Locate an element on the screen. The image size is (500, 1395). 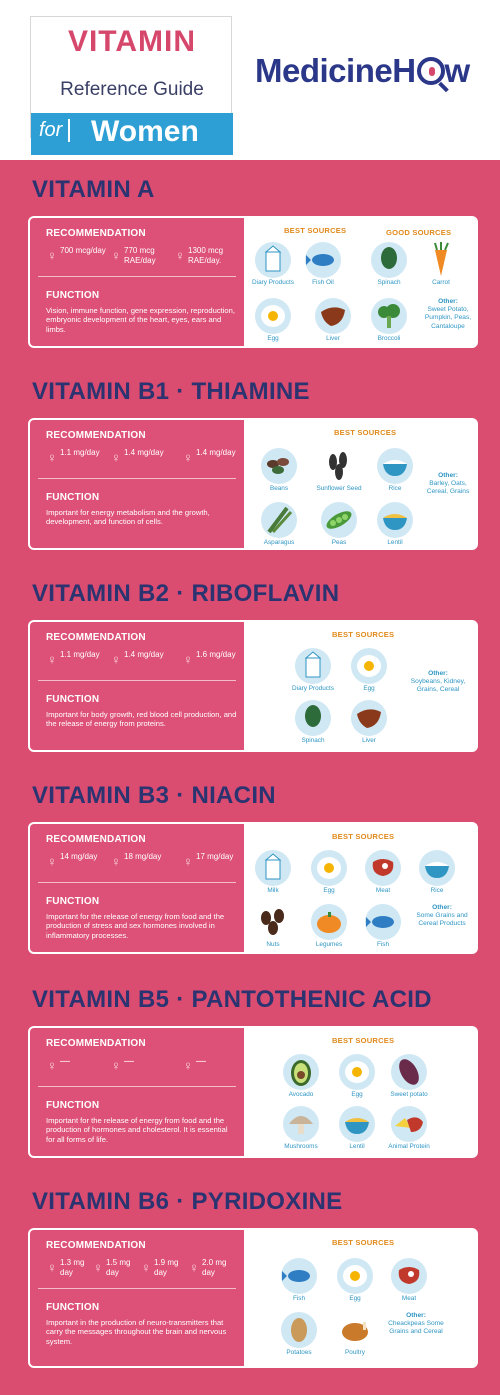
rec-pregnant: ♀ 18 mg/day is located at coordinates (142, 864).